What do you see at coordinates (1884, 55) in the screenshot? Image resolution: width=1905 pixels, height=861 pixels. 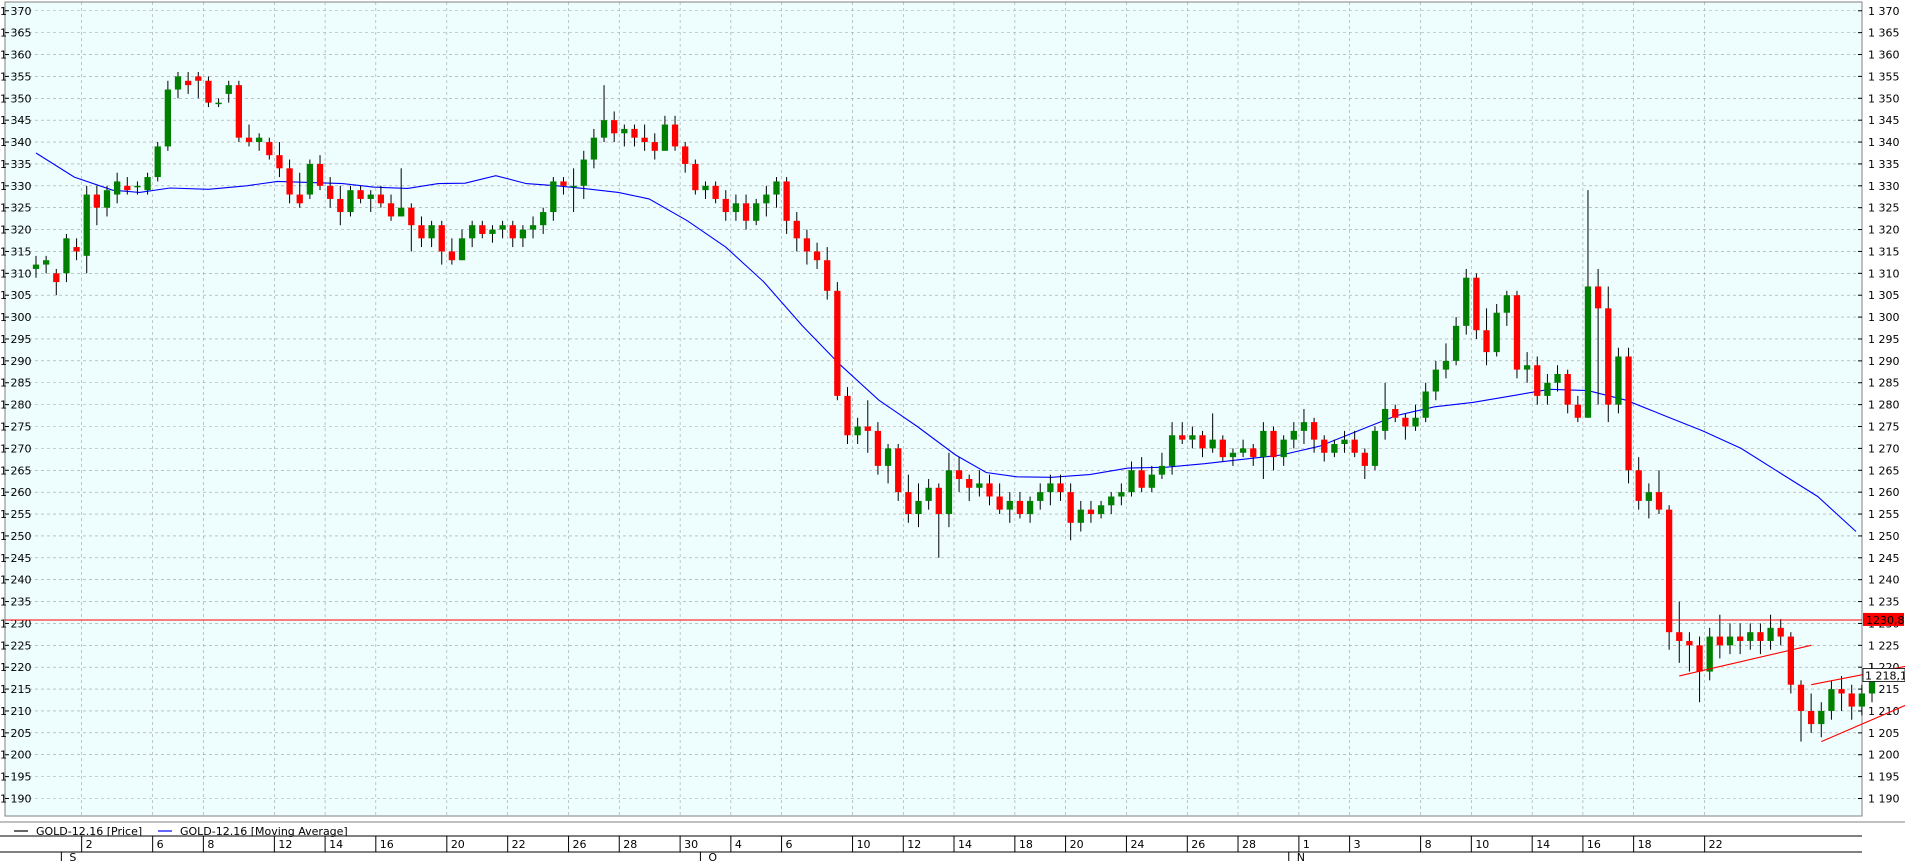 I see `y-tick-label-right: 1 360` at bounding box center [1884, 55].